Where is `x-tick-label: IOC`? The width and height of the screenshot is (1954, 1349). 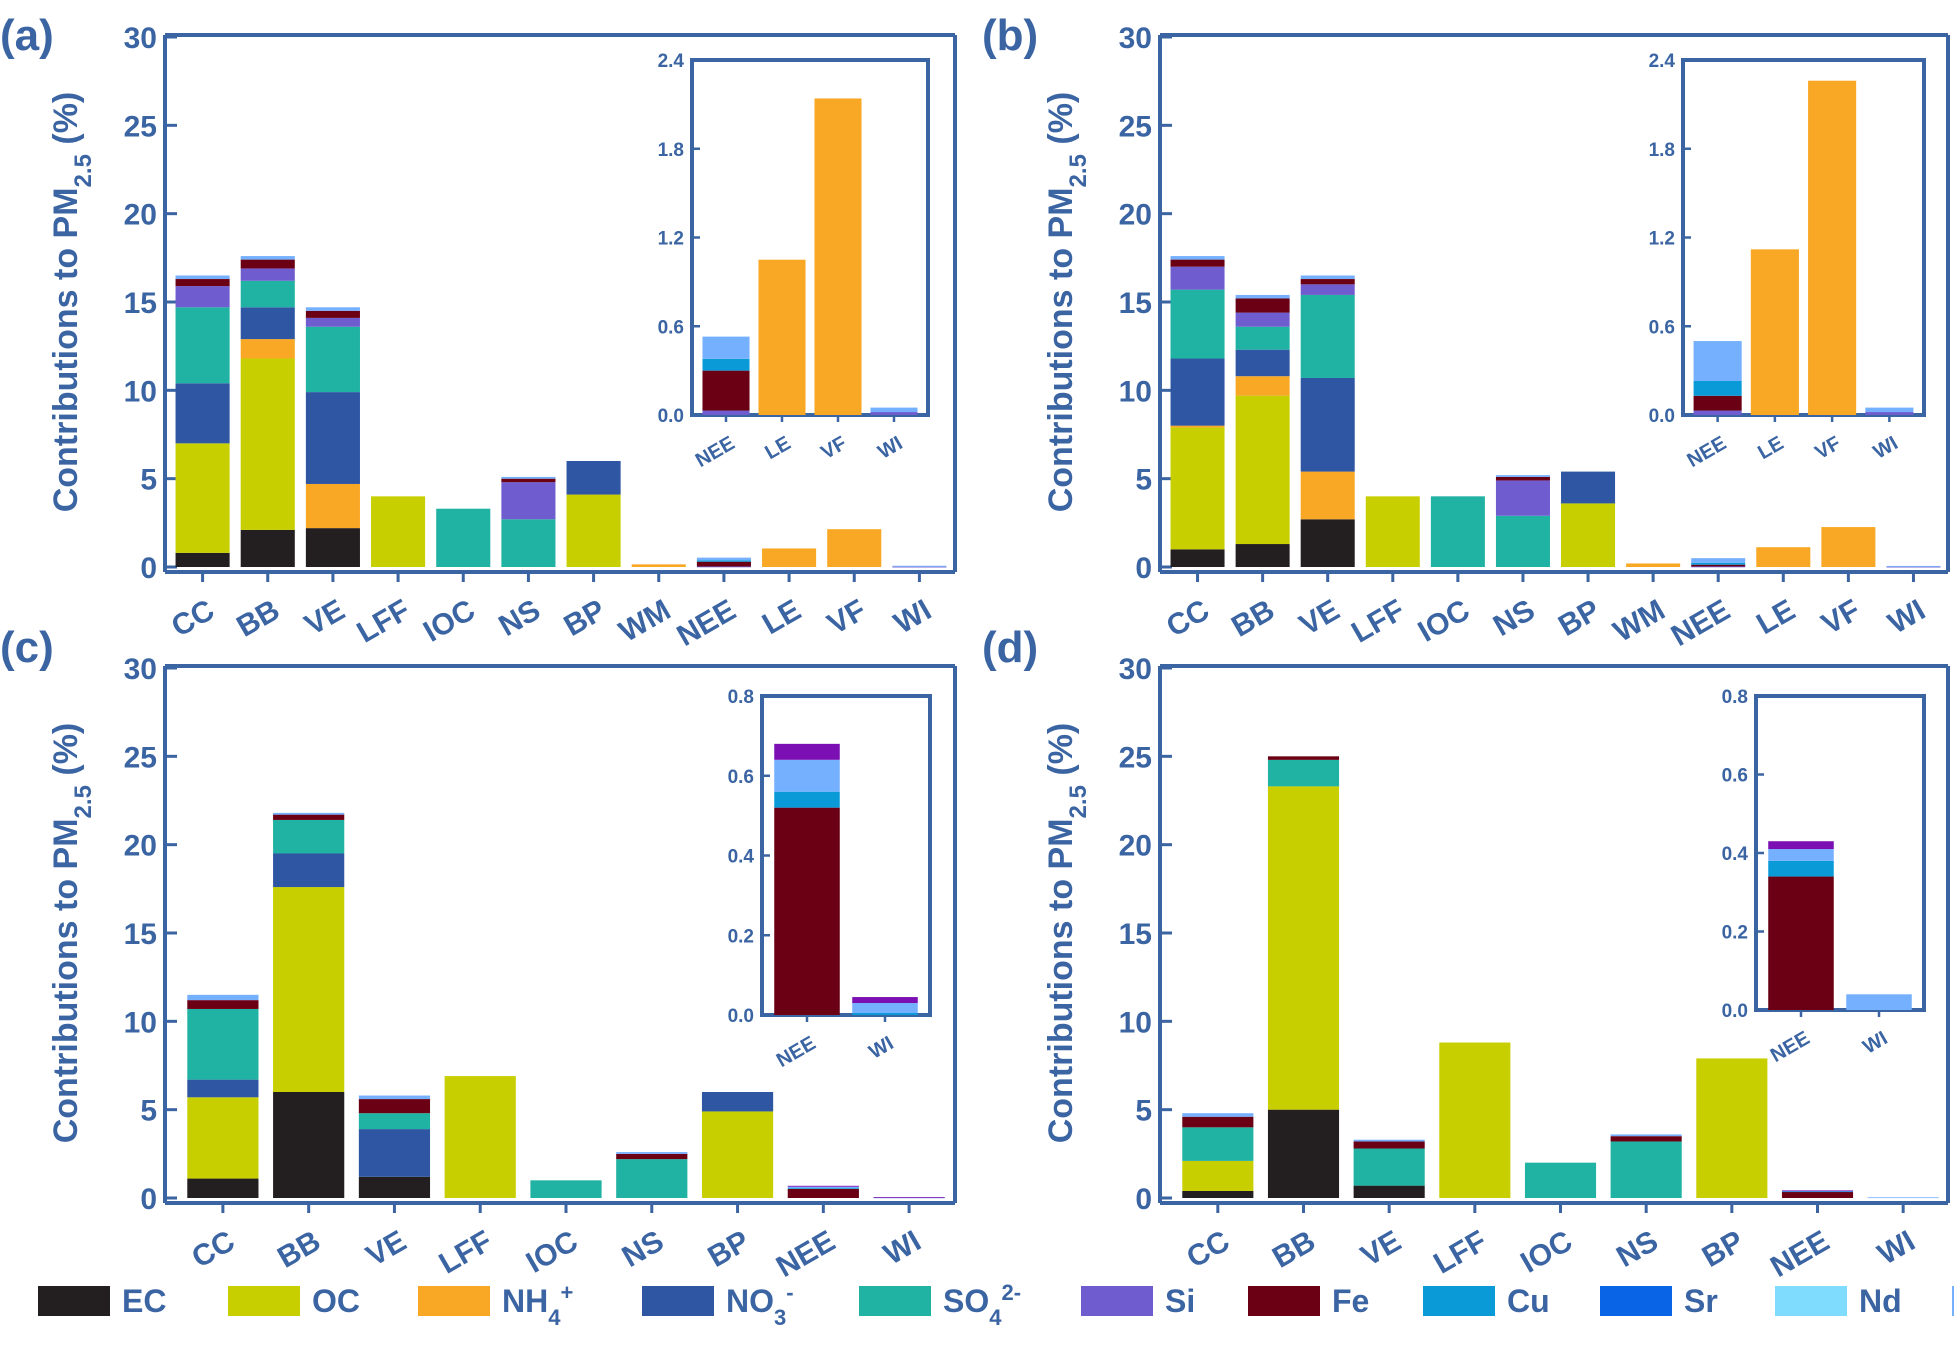
x-tick-label: IOC is located at coordinates (552, 1251).